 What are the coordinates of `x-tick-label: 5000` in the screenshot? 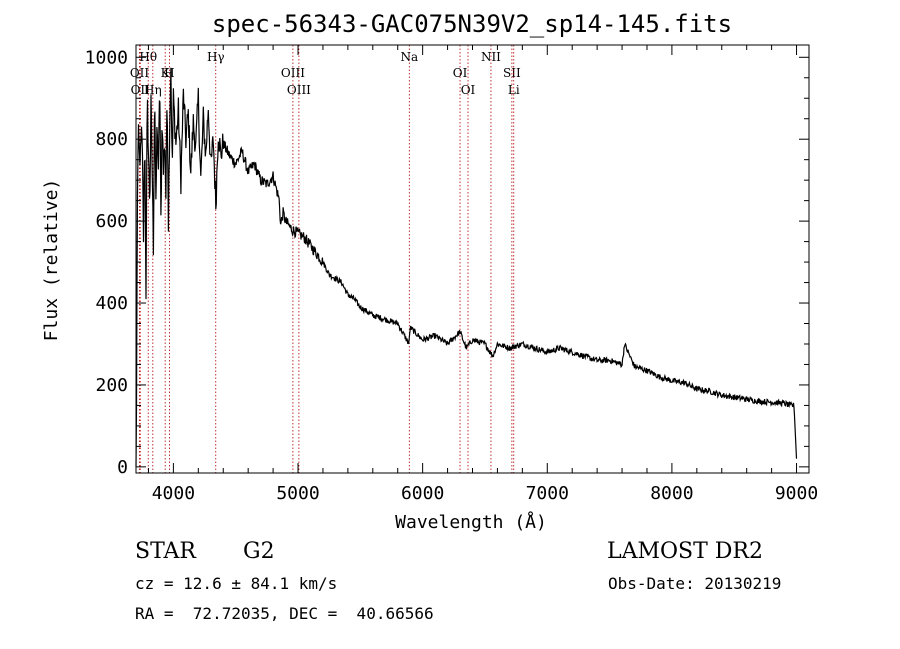 It's located at (297, 493).